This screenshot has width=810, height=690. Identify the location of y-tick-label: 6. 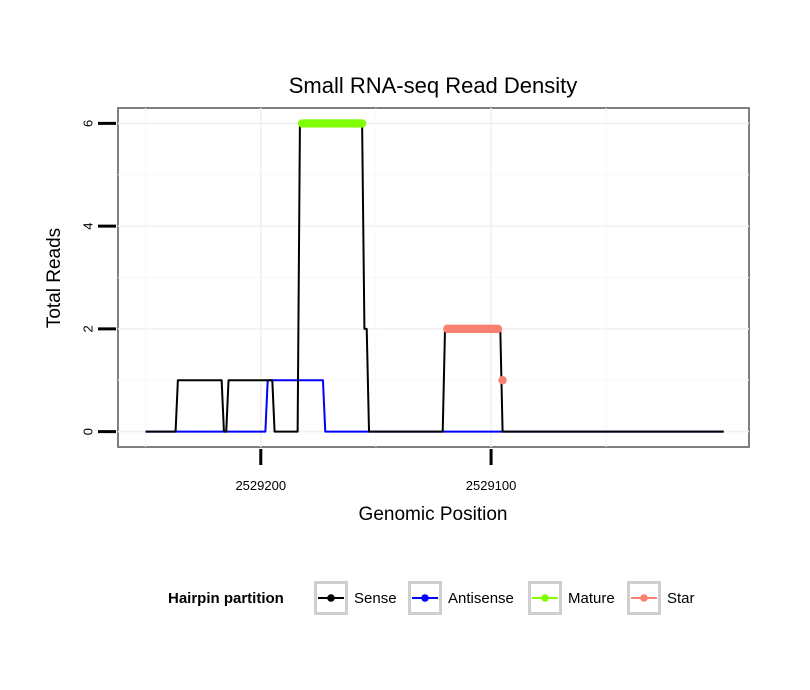
(88, 123).